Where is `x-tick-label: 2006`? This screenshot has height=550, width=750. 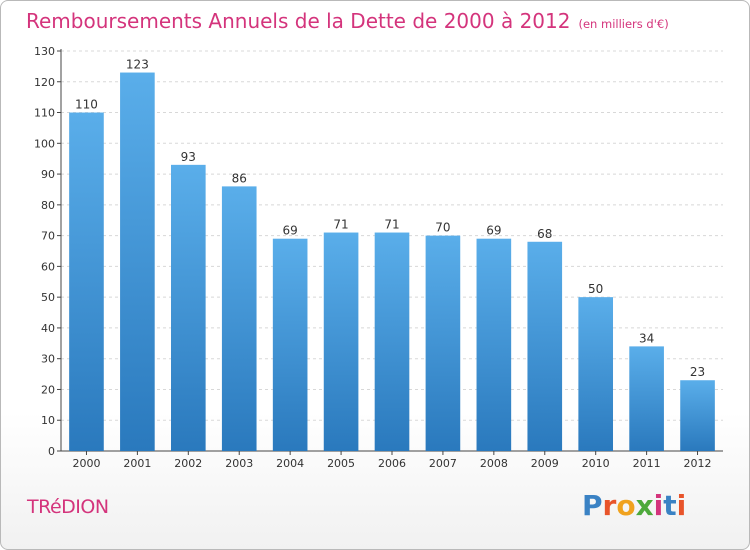
x-tick-label: 2006 is located at coordinates (392, 463).